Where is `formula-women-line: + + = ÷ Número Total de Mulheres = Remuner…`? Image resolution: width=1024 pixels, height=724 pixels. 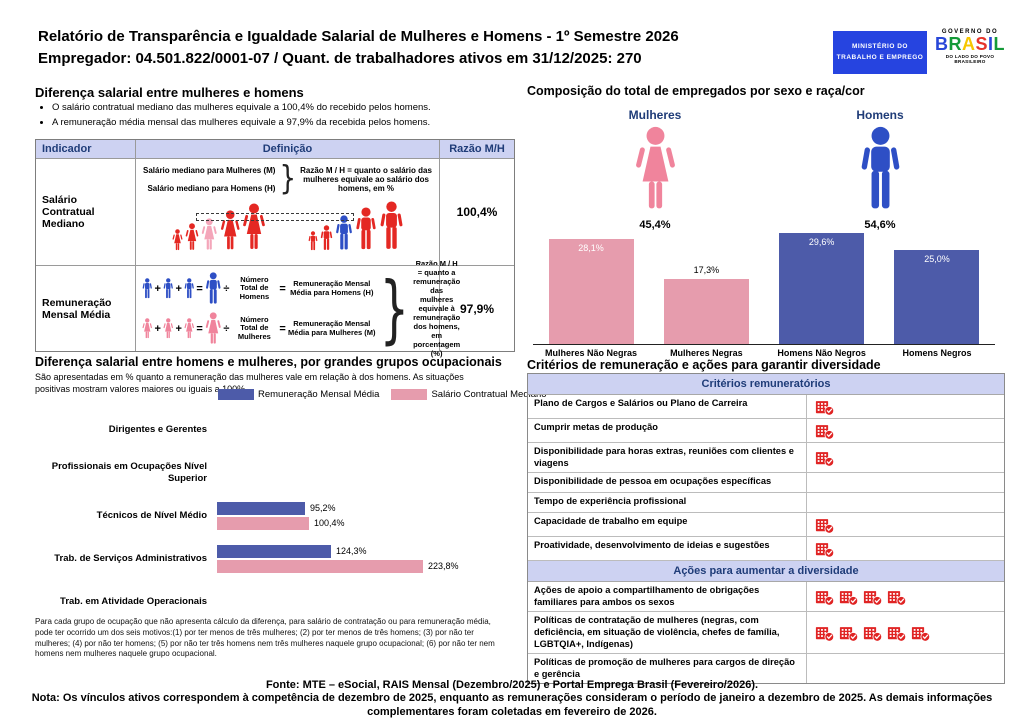
formula-women-line: + + = ÷ Número Total de Mulheres = Remuner… is located at coordinates (259, 328).